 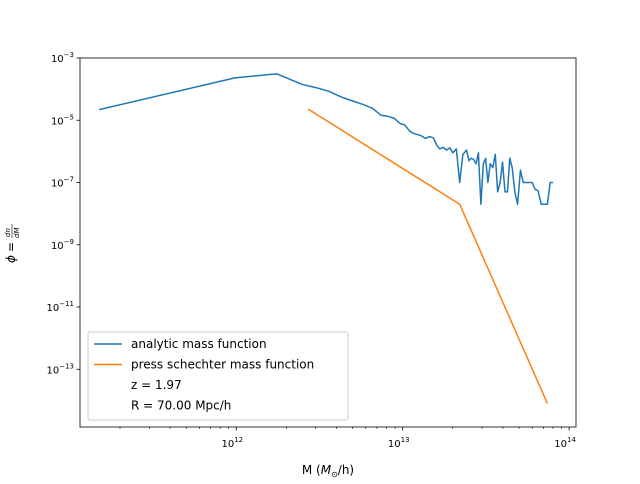 I want to click on x-axis-label: M (M⊙/h), so click(x=328, y=471).